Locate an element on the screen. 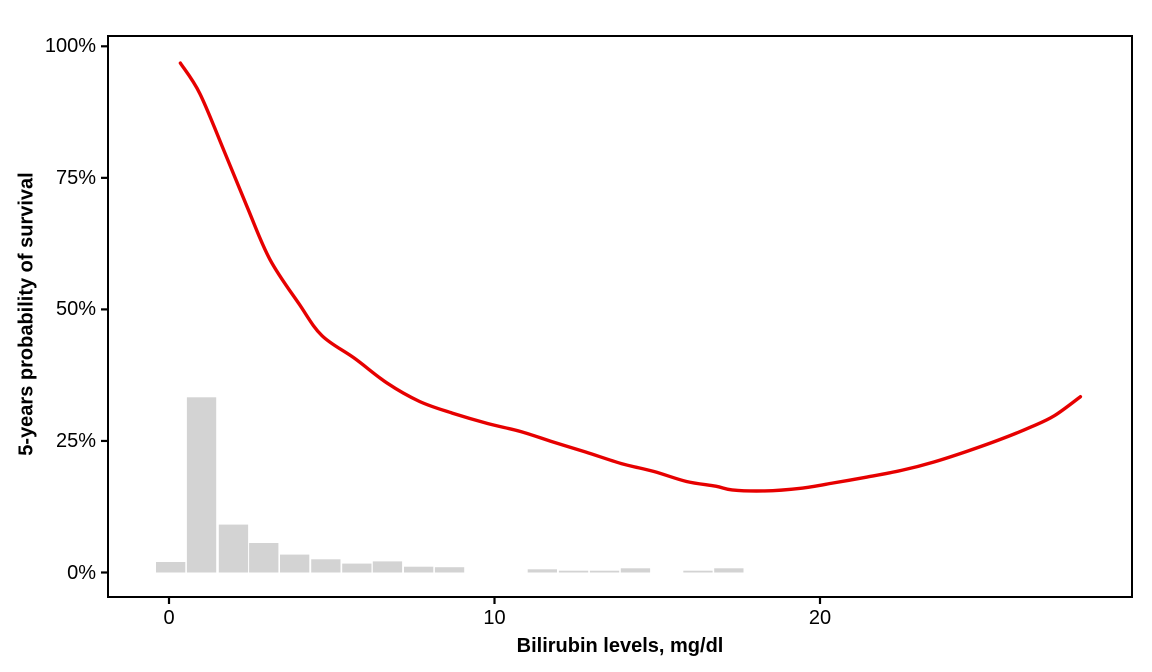 This screenshot has width=1152, height=672. y-tick-label: 100% is located at coordinates (70, 46).